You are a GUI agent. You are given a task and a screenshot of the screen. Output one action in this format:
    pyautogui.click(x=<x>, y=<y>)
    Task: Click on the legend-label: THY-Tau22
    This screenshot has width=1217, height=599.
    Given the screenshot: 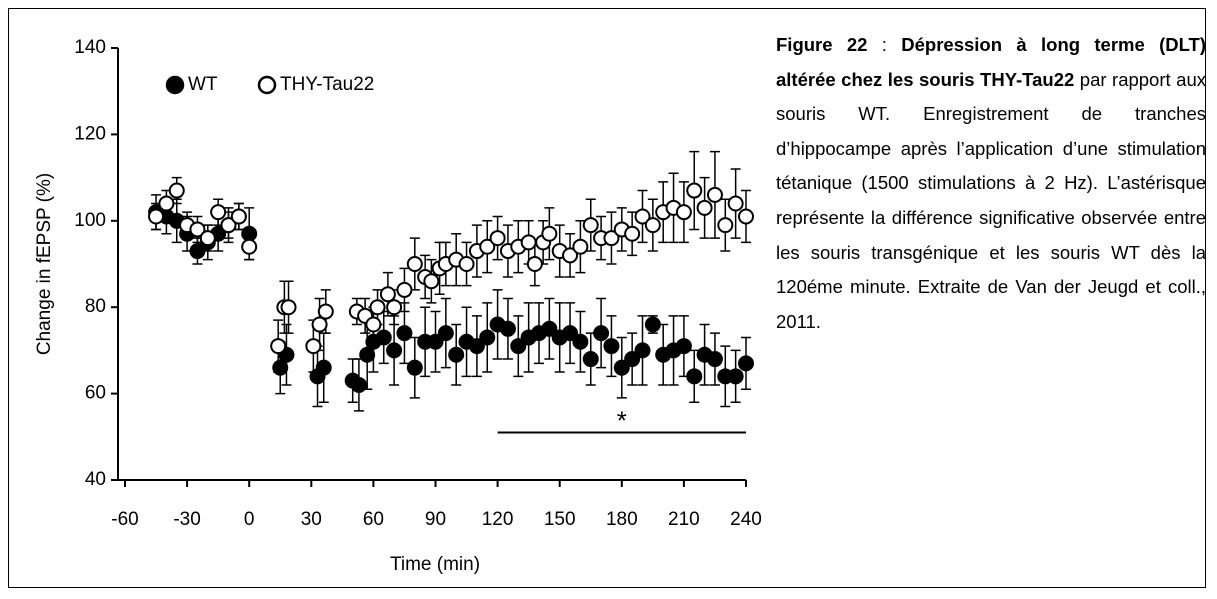 What is the action you would take?
    pyautogui.click(x=327, y=84)
    